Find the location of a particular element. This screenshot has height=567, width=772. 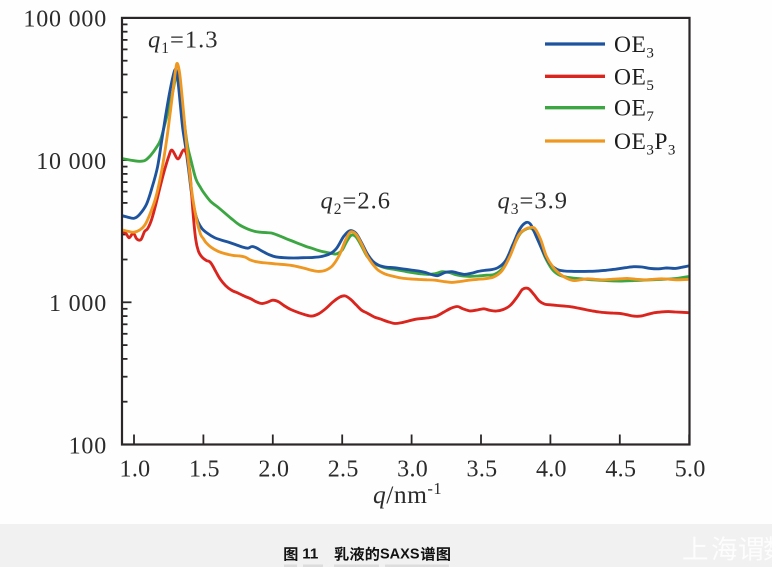

svg-text: 1.0 is located at coordinates (135, 470).